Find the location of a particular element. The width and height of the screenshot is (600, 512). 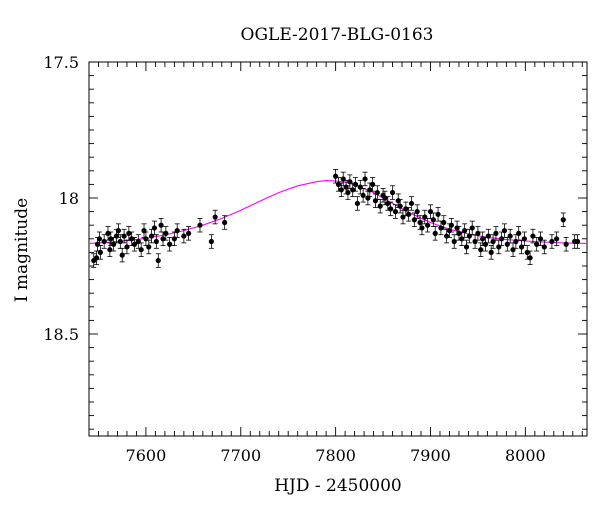

x-tick-labels: 7600 7700 7800 7900 8000 is located at coordinates (336, 455).